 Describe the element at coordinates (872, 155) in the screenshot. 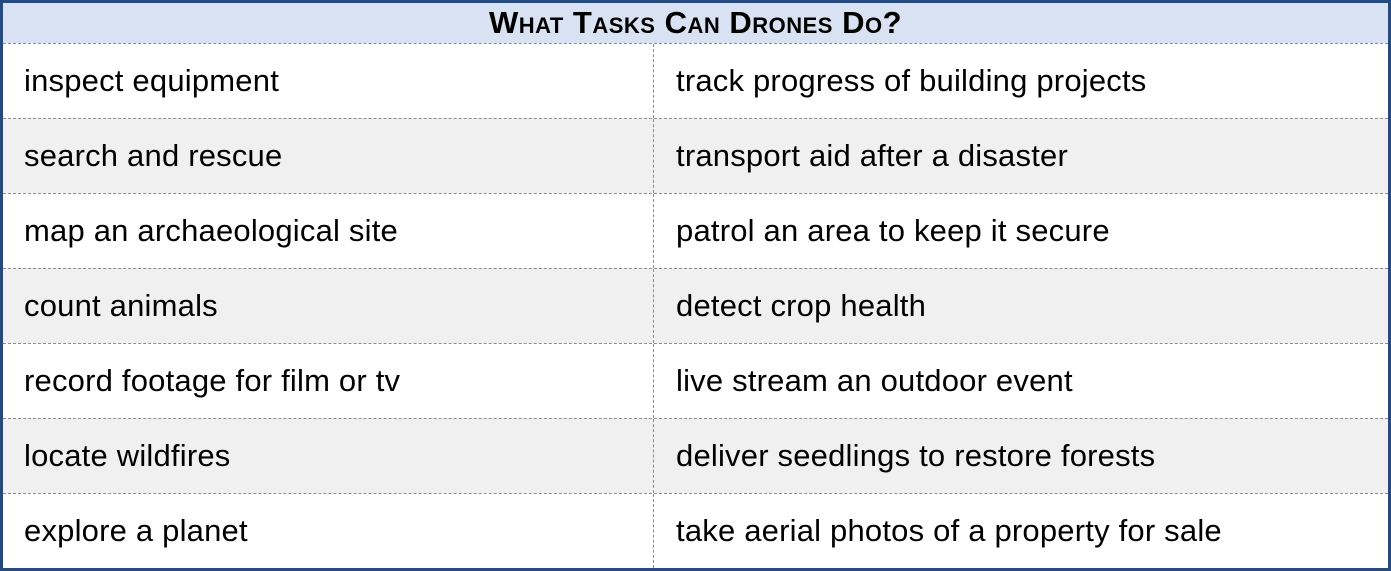

I see `table-cell-right: transport aid after a disaster` at that location.